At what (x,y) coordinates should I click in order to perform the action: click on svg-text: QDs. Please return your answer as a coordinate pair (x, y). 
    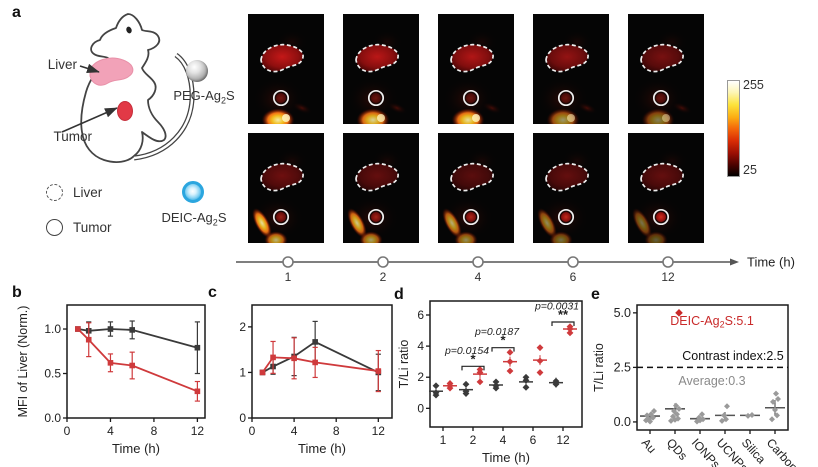
    Looking at the image, I should click on (677, 449).